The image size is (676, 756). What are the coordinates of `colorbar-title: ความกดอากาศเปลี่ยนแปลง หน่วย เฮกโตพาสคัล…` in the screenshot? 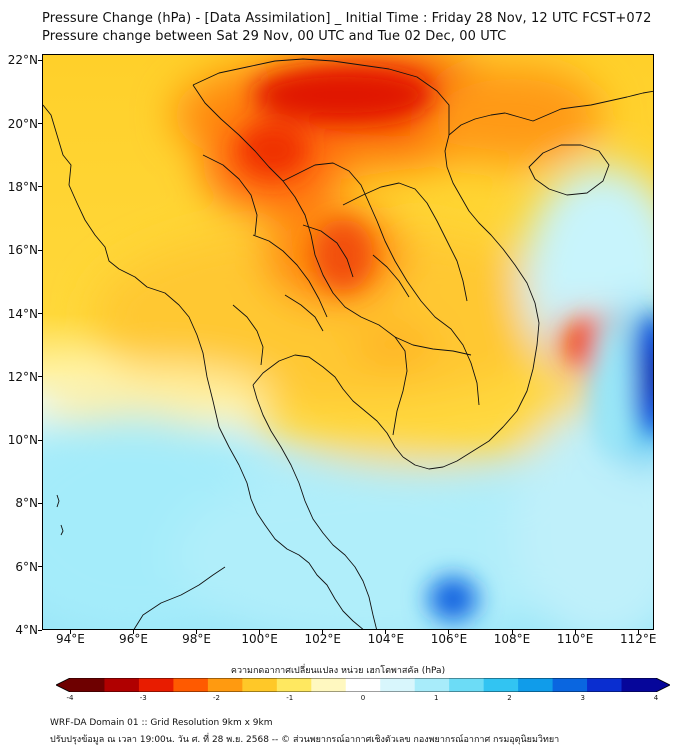 It's located at (338, 671).